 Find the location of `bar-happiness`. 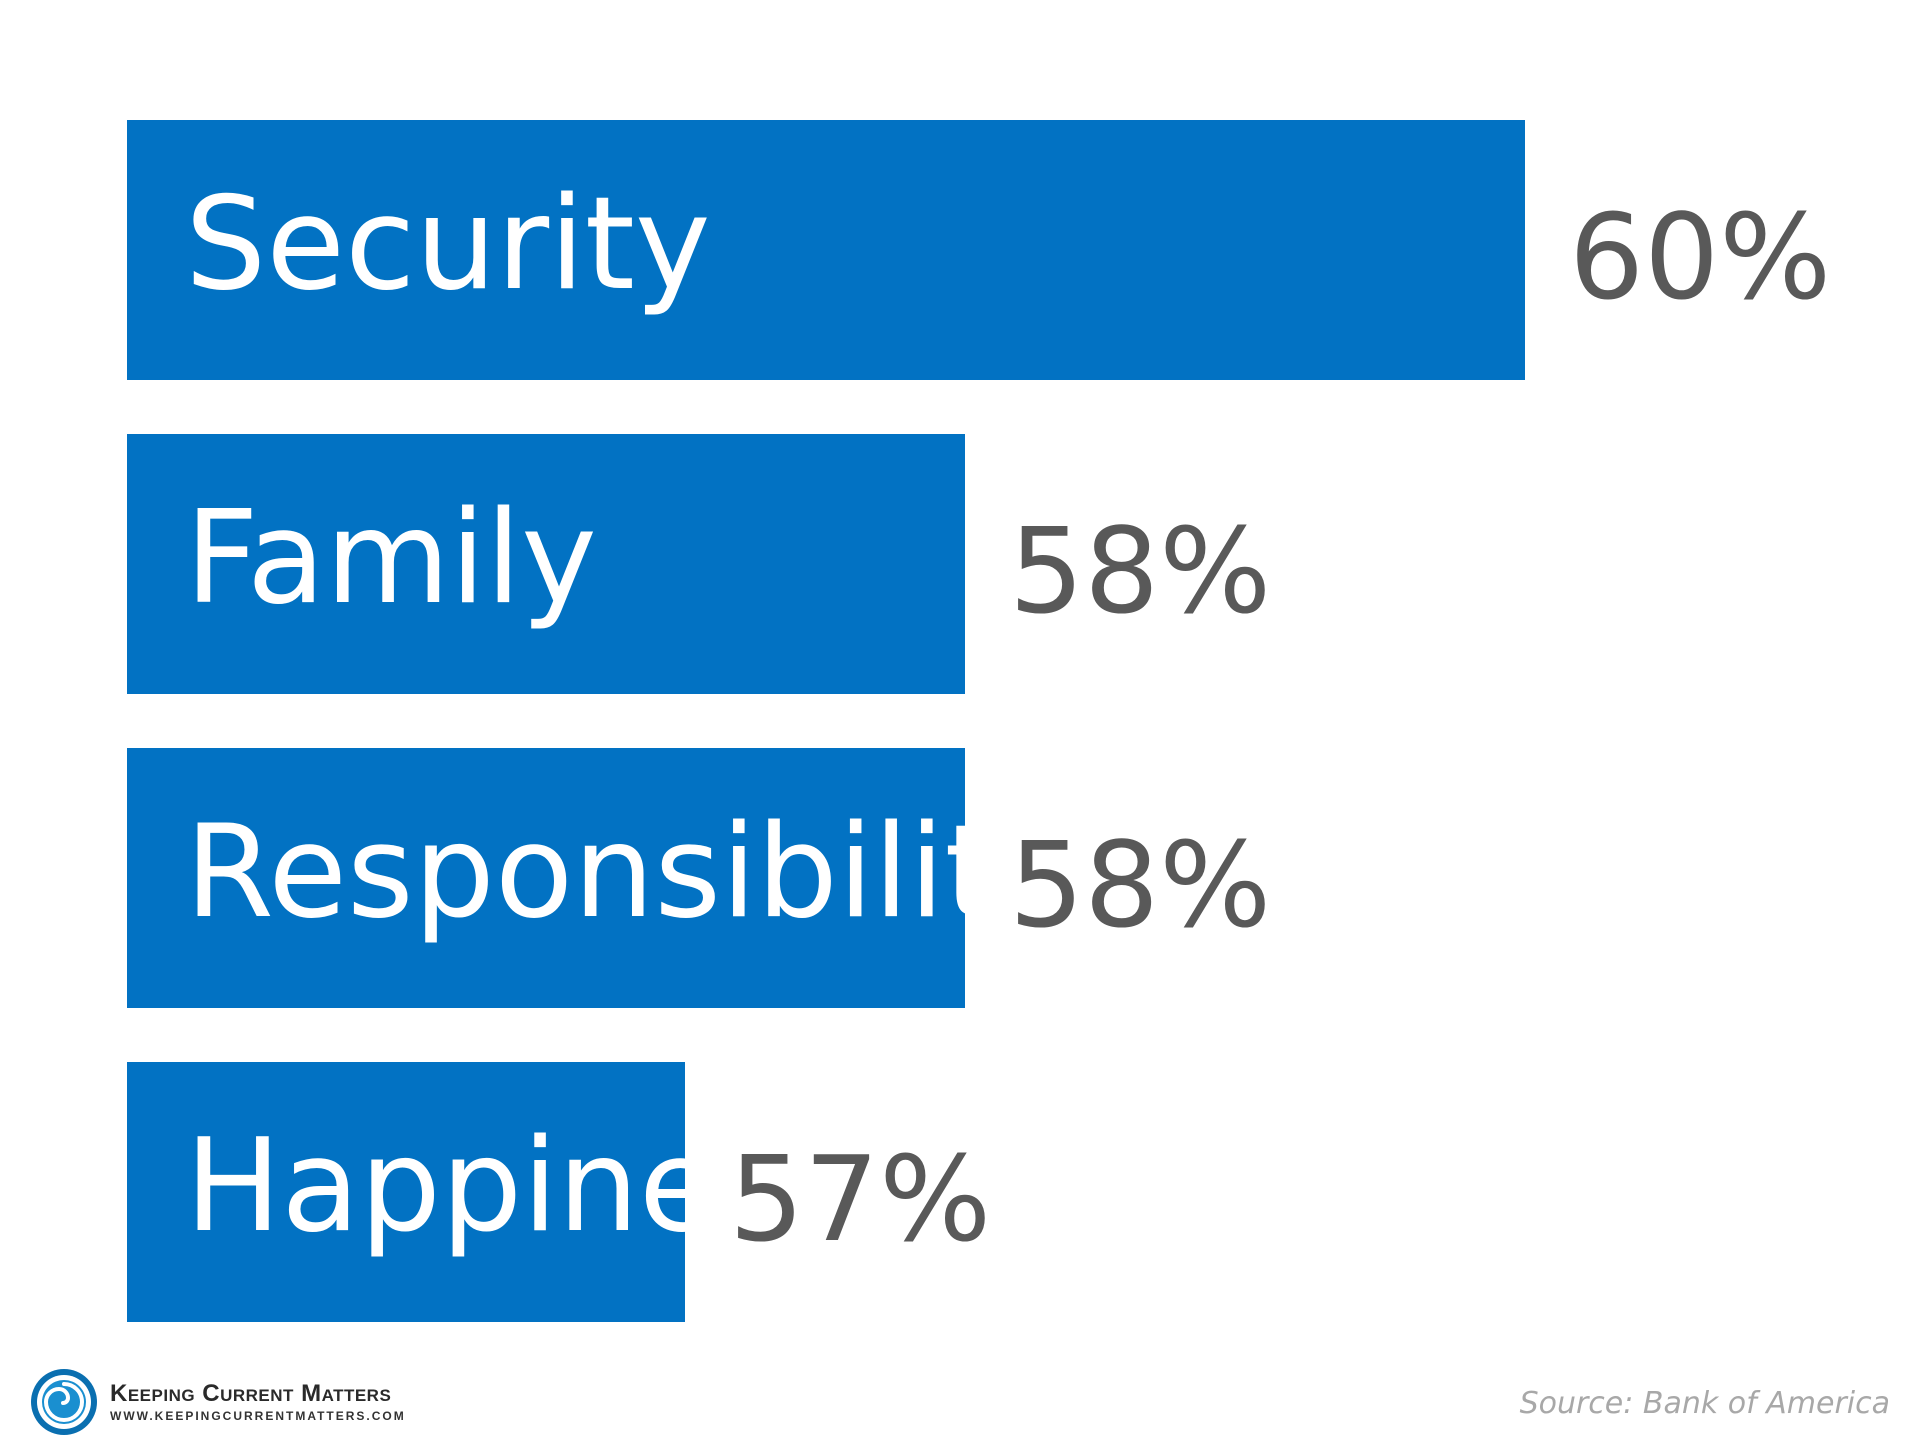

bar-happiness is located at coordinates (406, 1192).